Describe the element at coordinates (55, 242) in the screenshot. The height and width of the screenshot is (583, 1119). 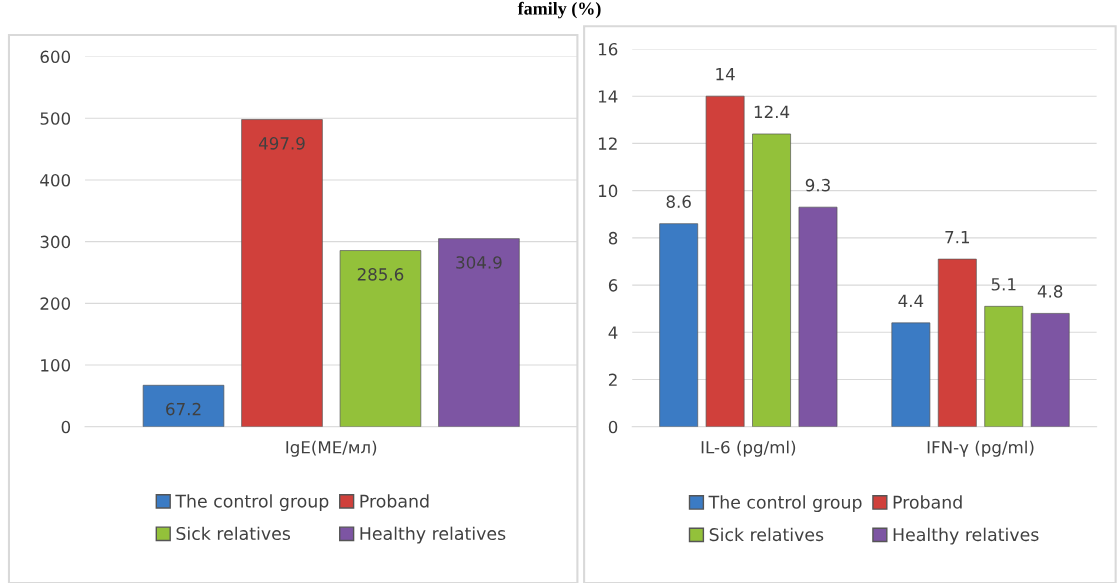
I see `y-tick-label: 300` at that location.